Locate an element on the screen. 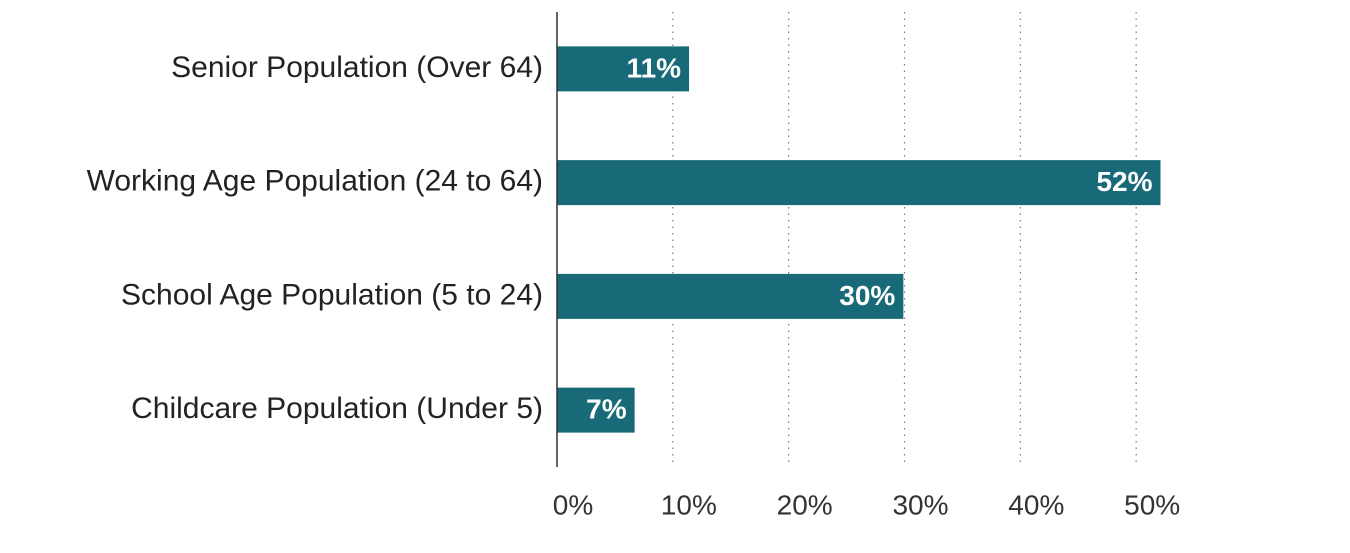 This screenshot has height=553, width=1350. x-tick-label: 40% is located at coordinates (1036, 504).